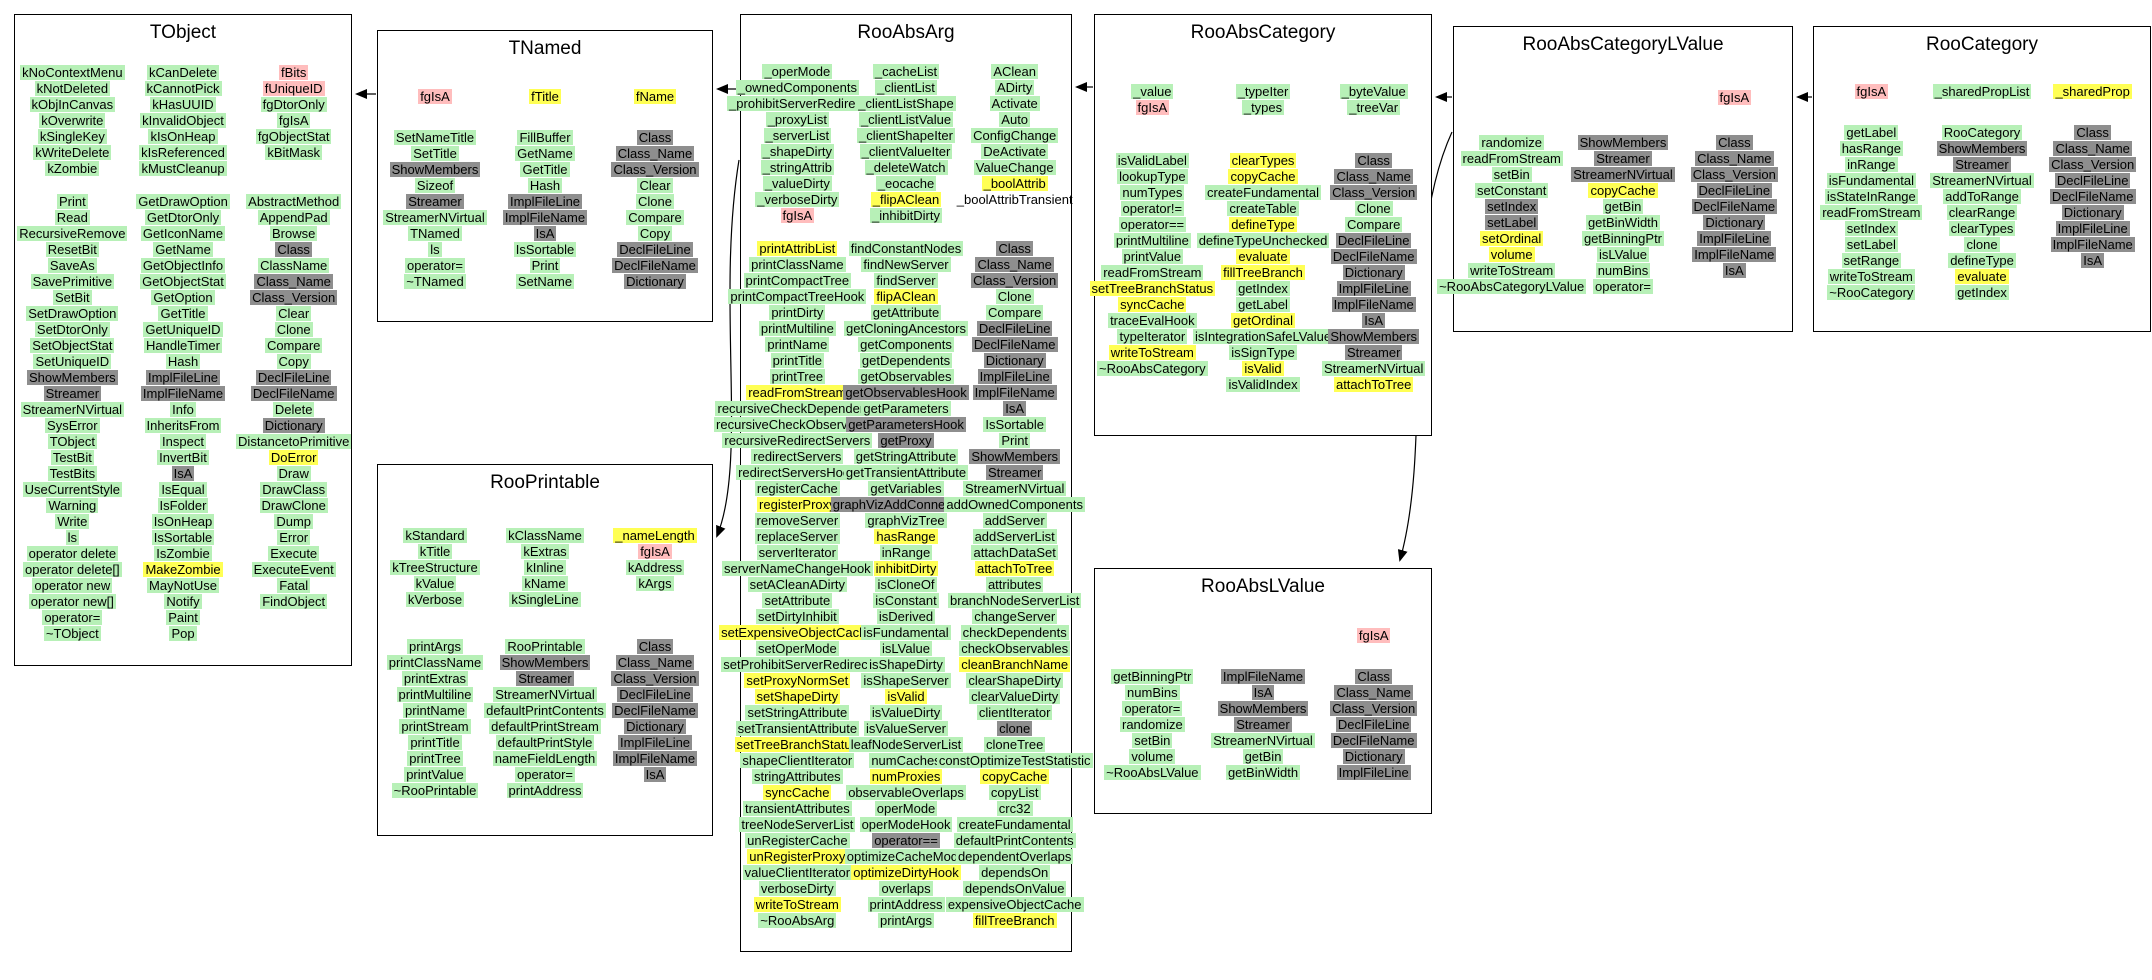 This screenshot has height=980, width=2152. What do you see at coordinates (1982, 292) in the screenshot?
I see `method-label: getIndex` at bounding box center [1982, 292].